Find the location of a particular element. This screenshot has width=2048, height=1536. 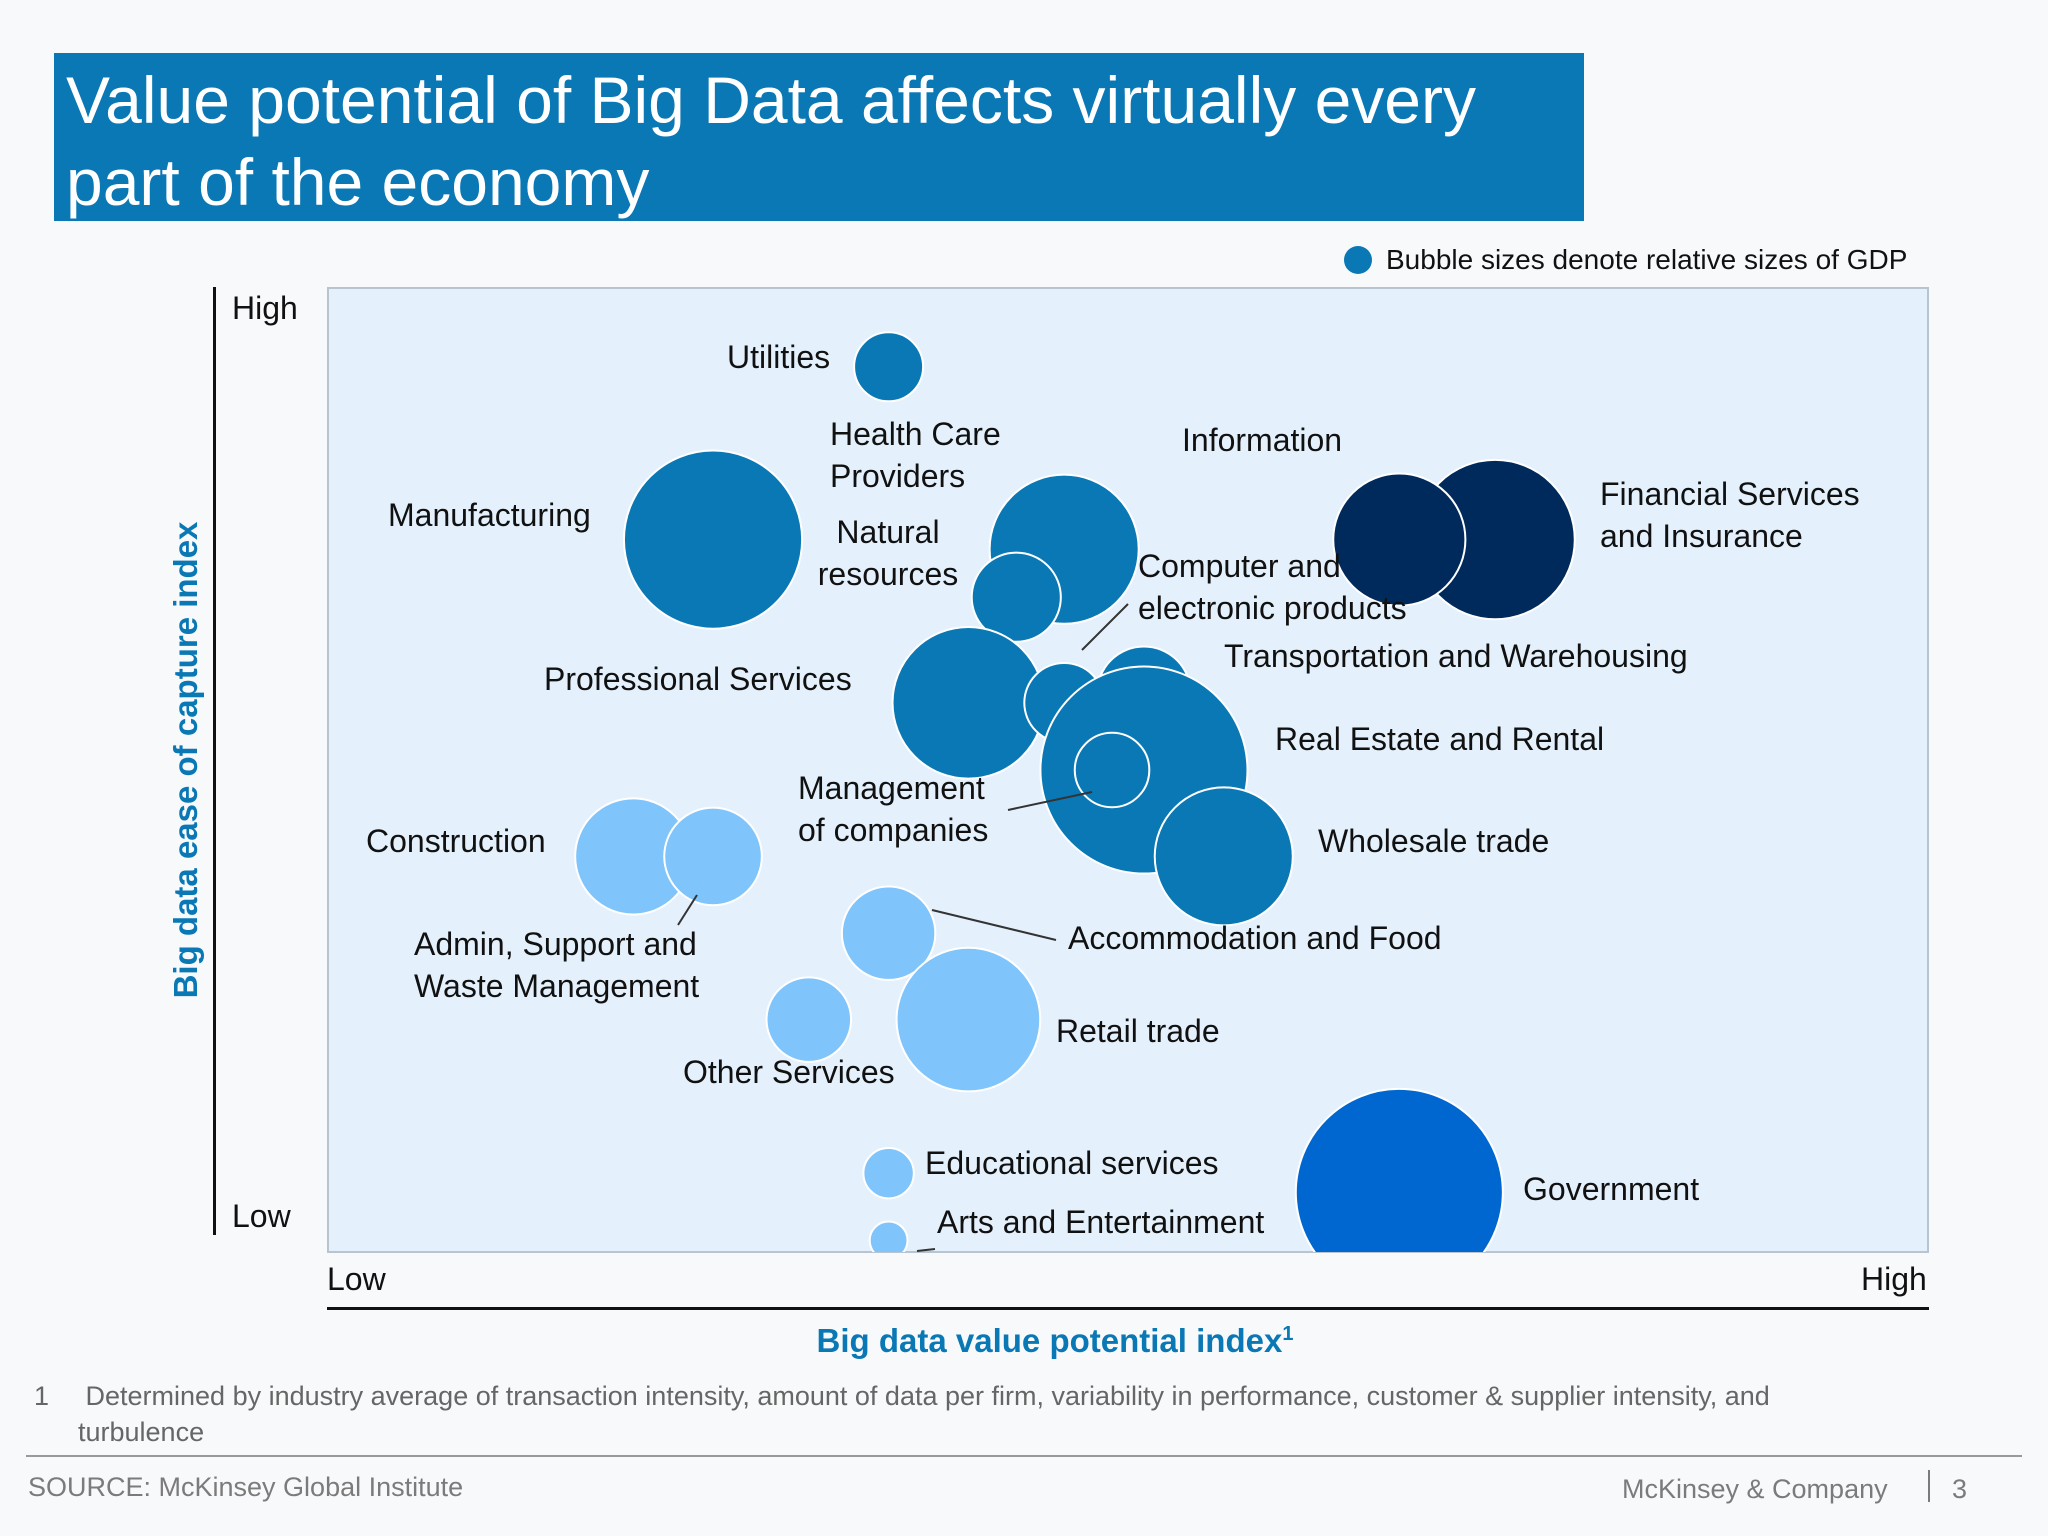

bubble-information is located at coordinates (1399, 539).